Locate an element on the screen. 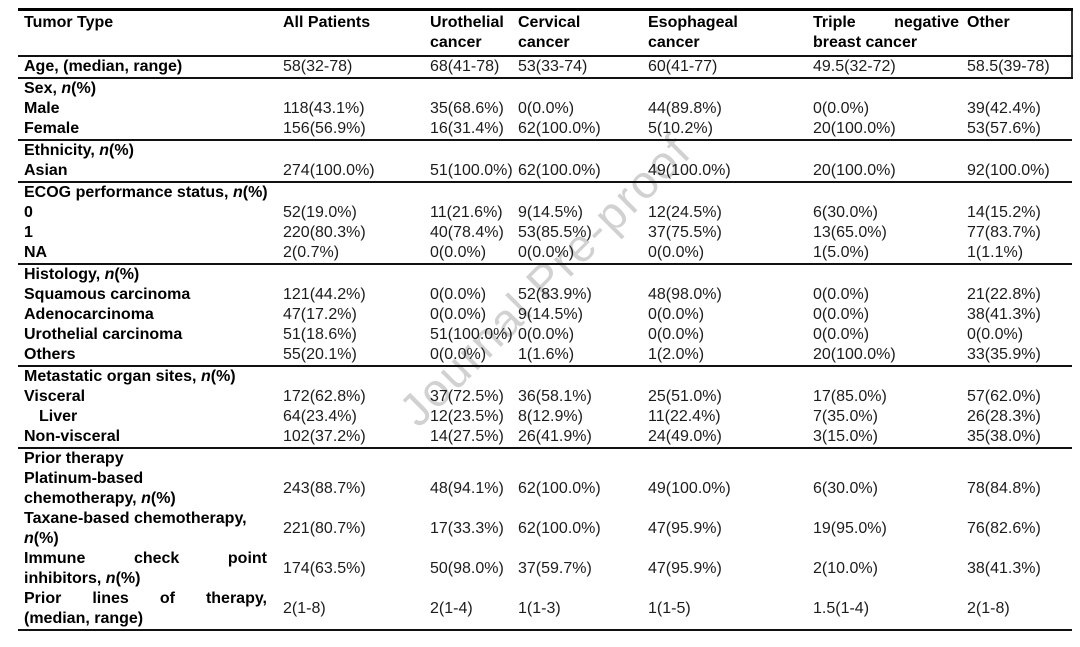  column-header: Triple negative breast cancer is located at coordinates (890, 33).